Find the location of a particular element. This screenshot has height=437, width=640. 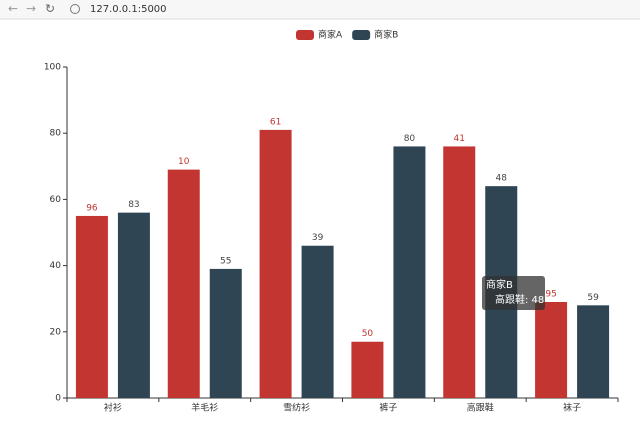

value-label: 95 is located at coordinates (550, 295).